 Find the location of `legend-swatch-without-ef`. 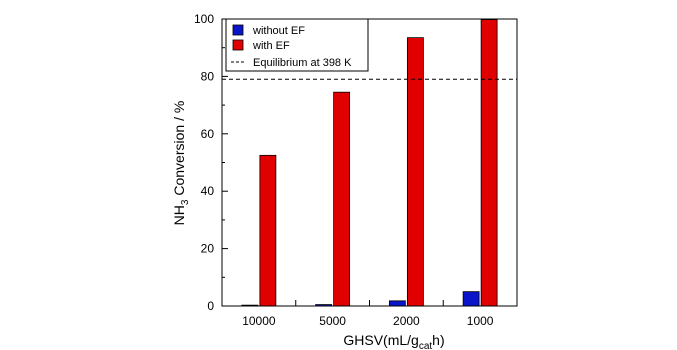

legend-swatch-without-ef is located at coordinates (238, 30).